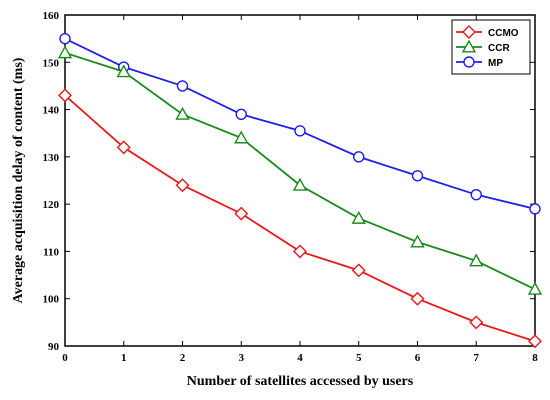 This screenshot has height=400, width=550. Describe the element at coordinates (469, 46) in the screenshot. I see `legend-marker-ccr` at that location.